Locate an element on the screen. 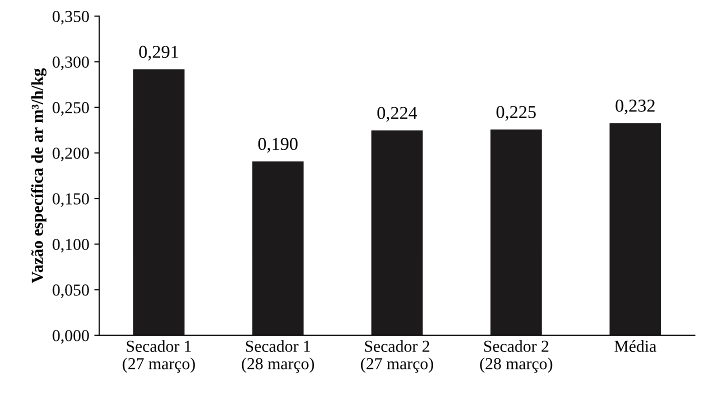  x-tick-label: Média is located at coordinates (635, 346).